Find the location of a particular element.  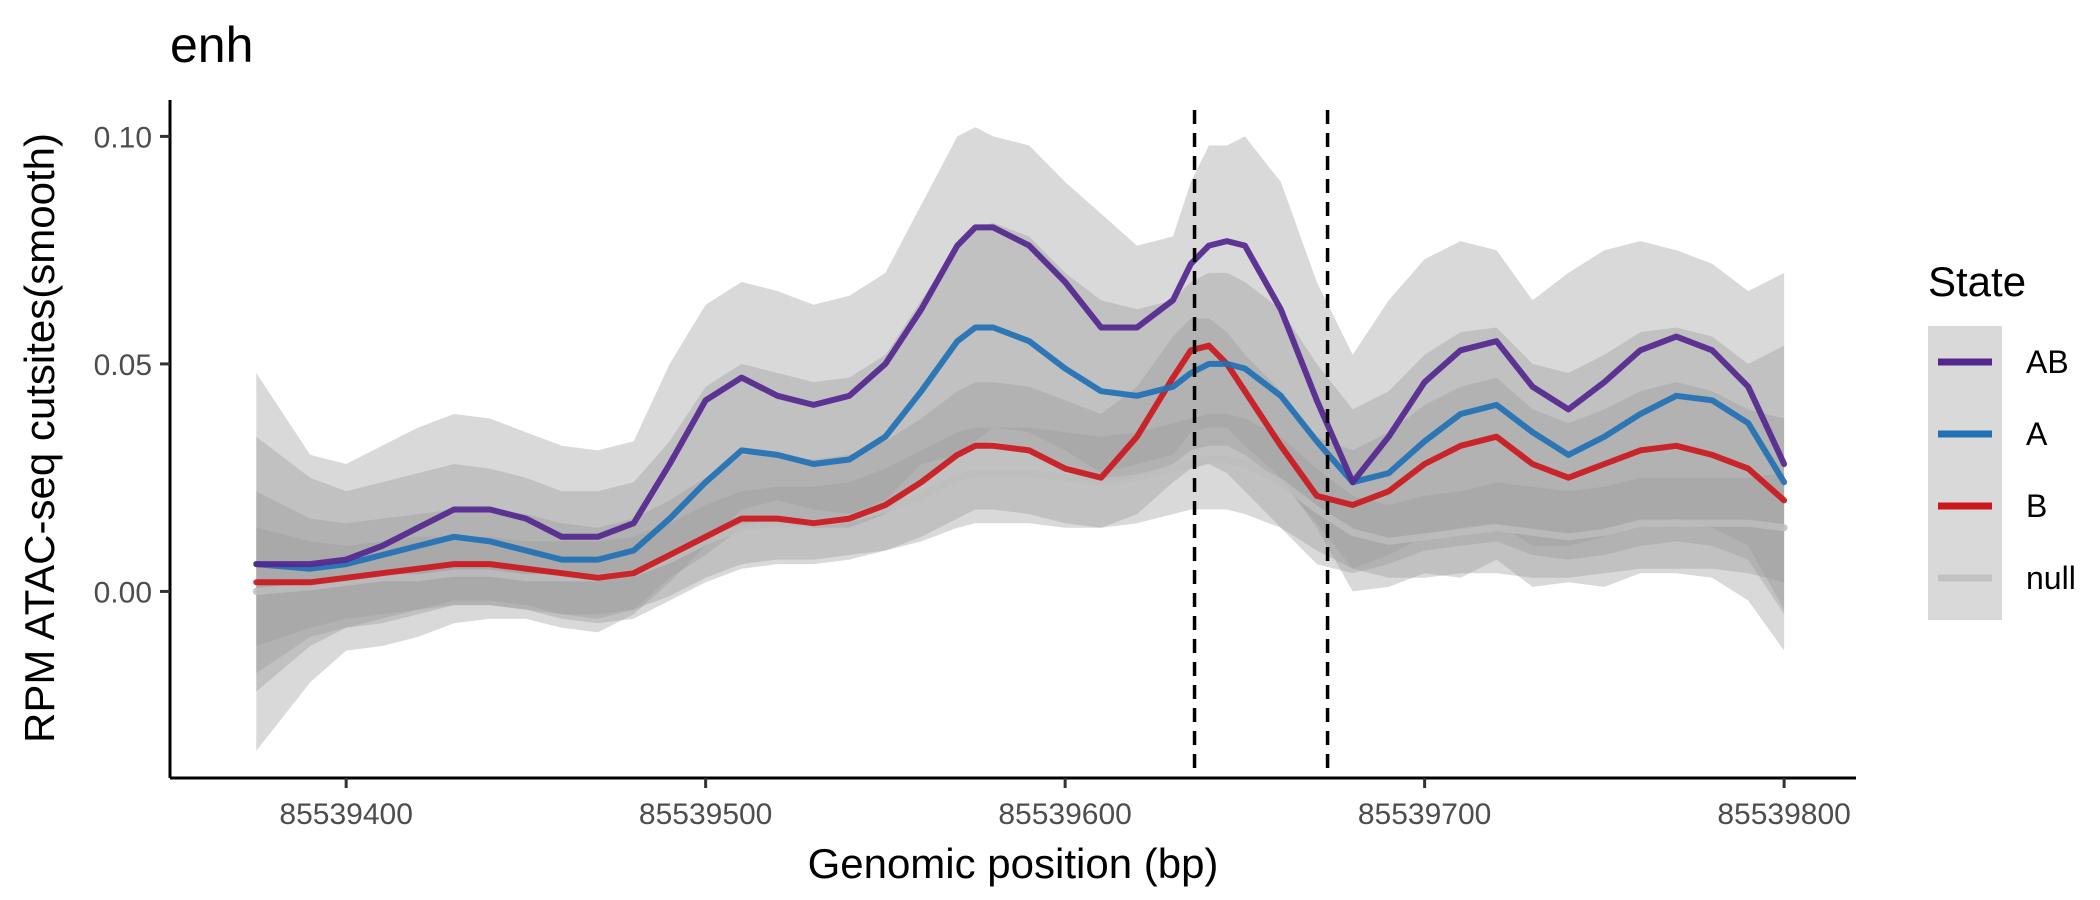

reference-lines is located at coordinates (1261, 444).